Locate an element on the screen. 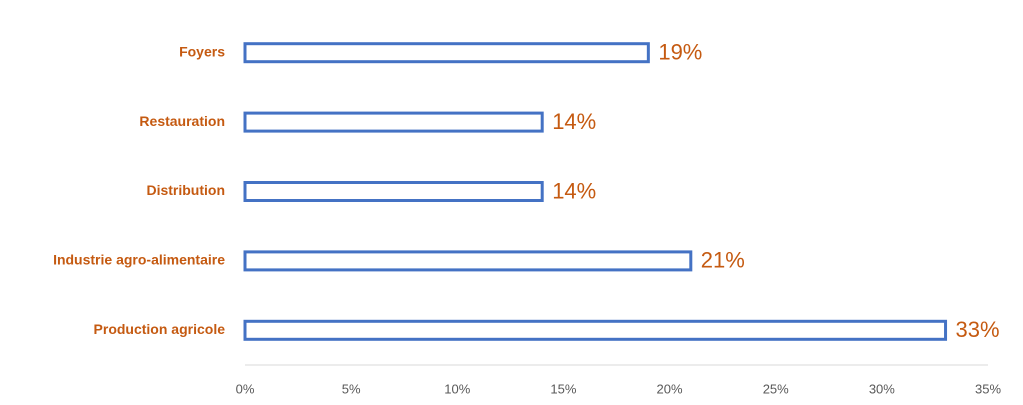 The image size is (1023, 405). value-label: 19% is located at coordinates (680, 52).